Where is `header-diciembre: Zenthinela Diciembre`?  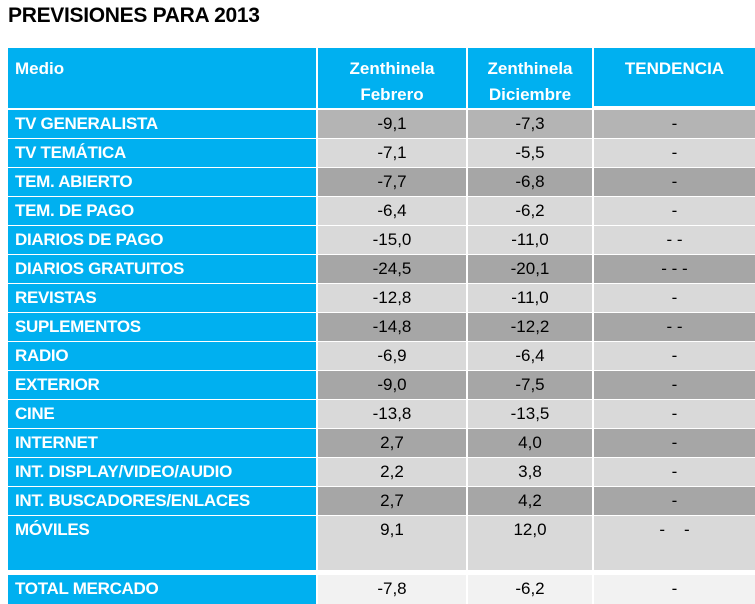 header-diciembre: Zenthinela Diciembre is located at coordinates (530, 78).